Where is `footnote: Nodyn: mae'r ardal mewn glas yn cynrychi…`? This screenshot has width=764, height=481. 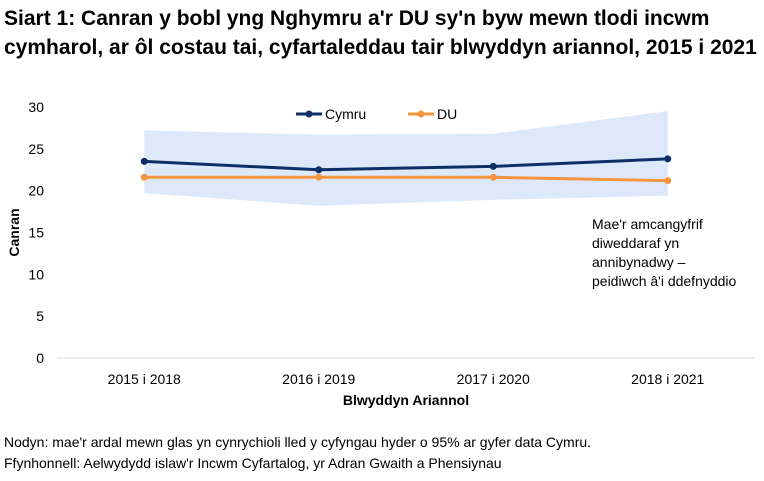 footnote: Nodyn: mae'r ardal mewn glas yn cynrychi… is located at coordinates (298, 442).